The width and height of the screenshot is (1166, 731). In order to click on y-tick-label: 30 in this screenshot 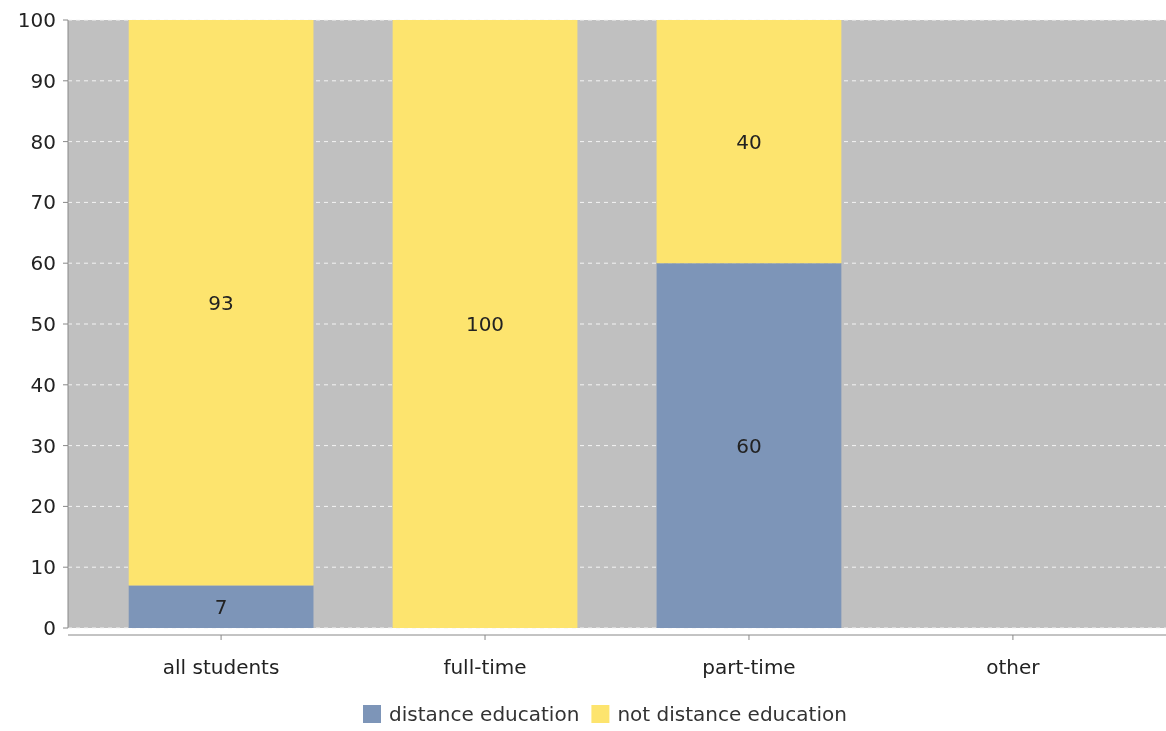, I will do `click(43, 445)`.